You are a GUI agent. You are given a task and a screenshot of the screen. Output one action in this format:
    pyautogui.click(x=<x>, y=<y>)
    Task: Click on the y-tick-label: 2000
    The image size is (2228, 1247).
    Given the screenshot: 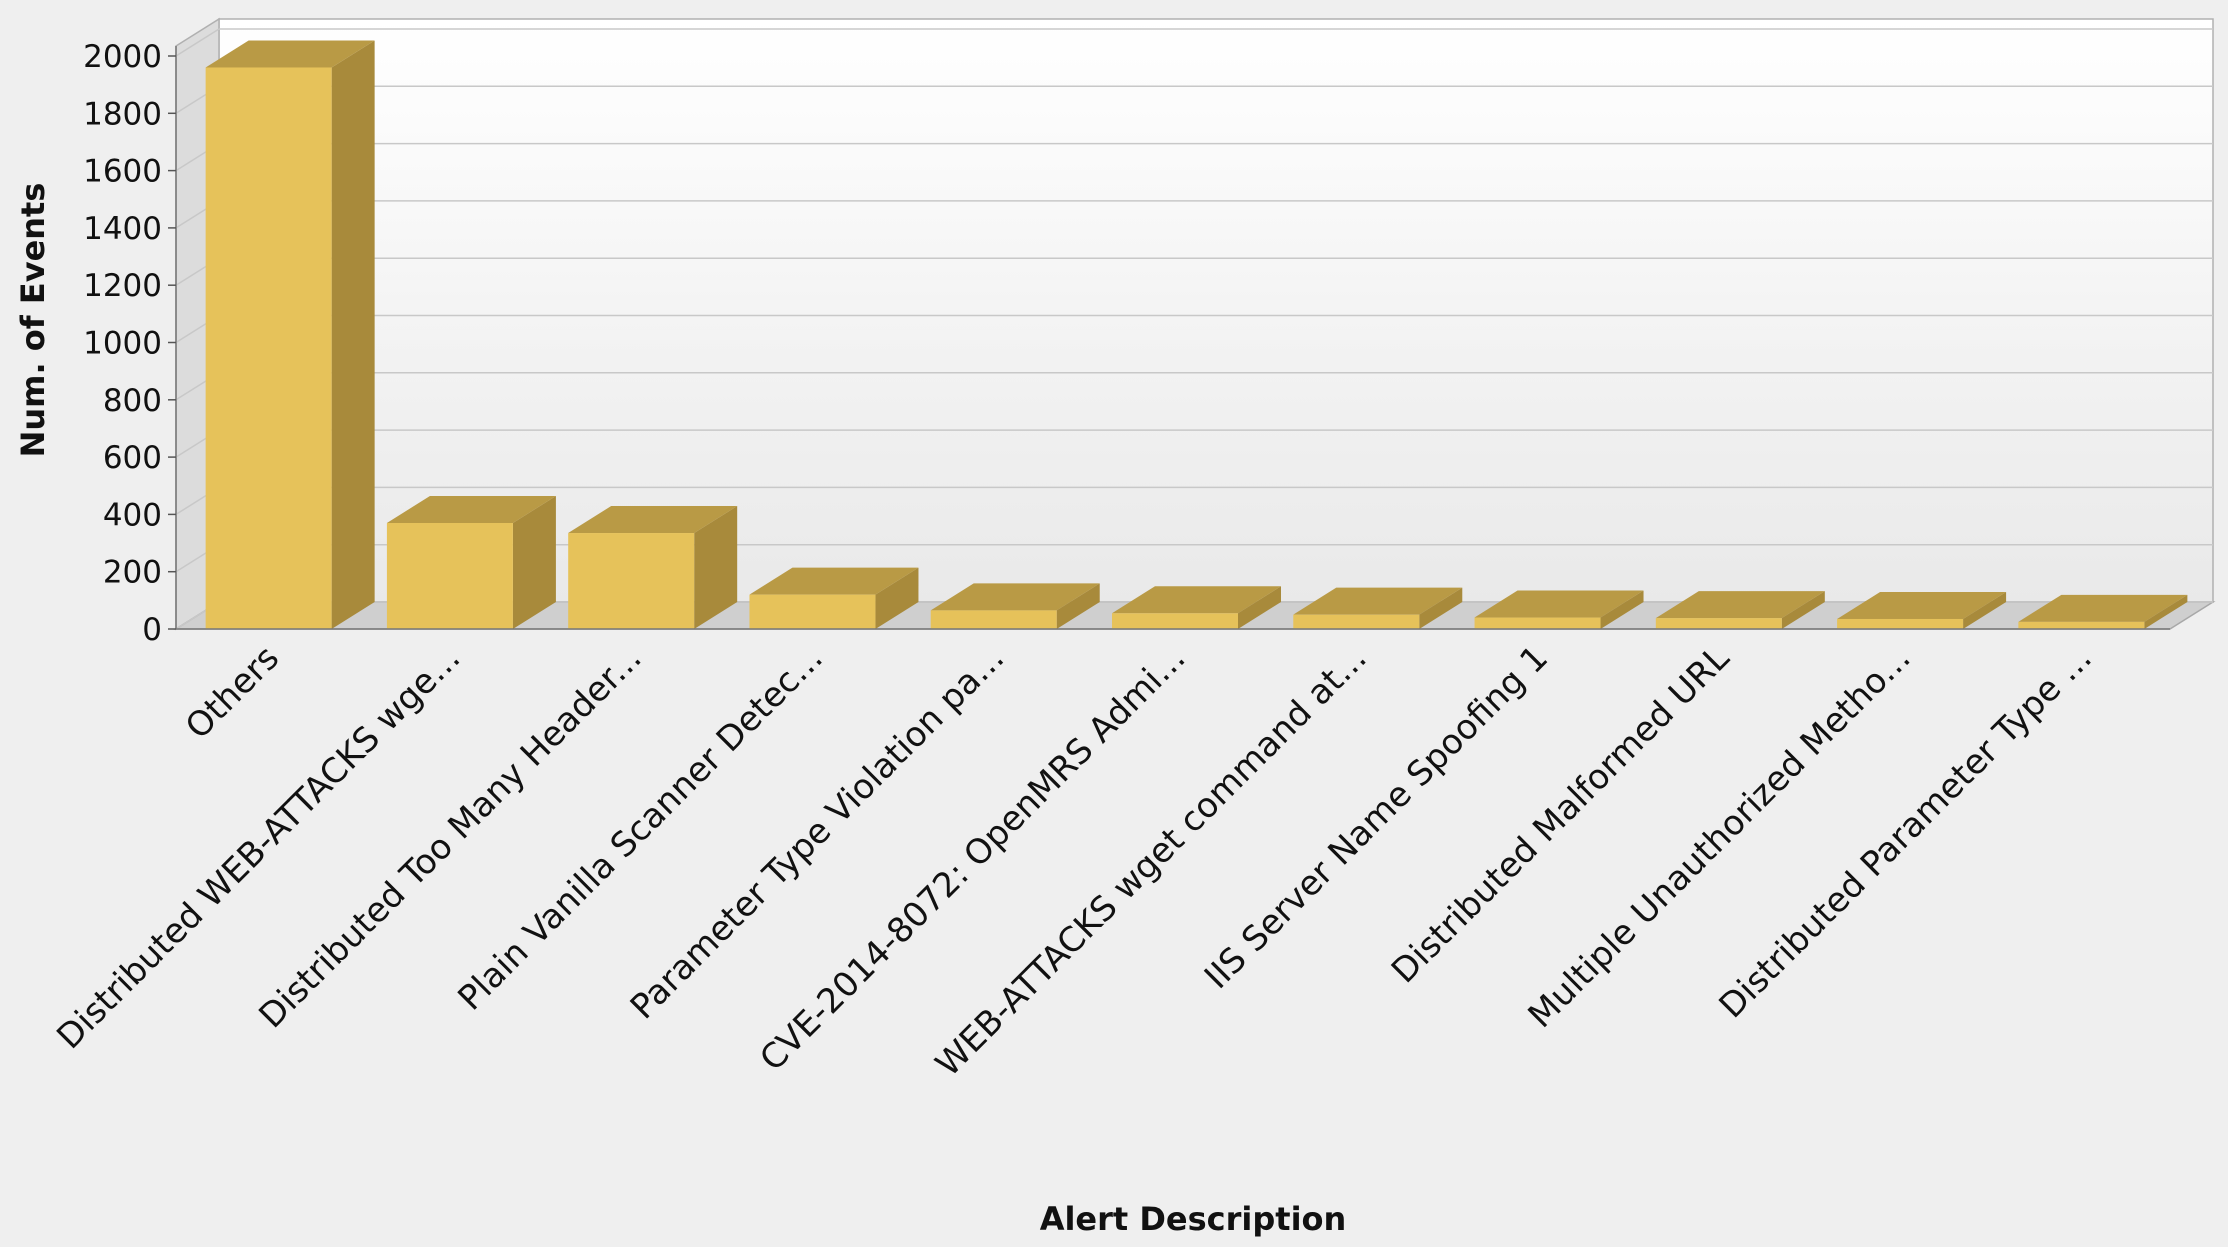 What is the action you would take?
    pyautogui.click(x=122, y=57)
    